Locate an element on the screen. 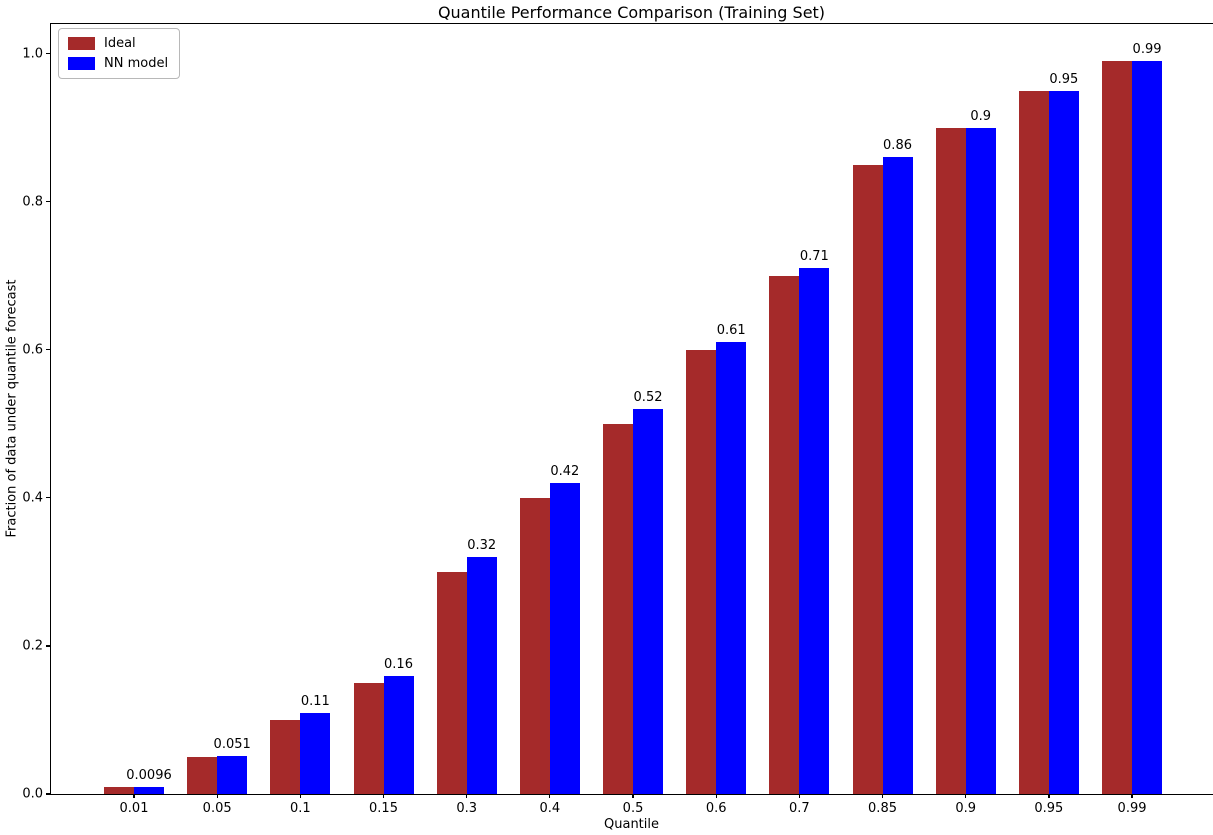  bar-value-label: 0.11 is located at coordinates (315, 701).